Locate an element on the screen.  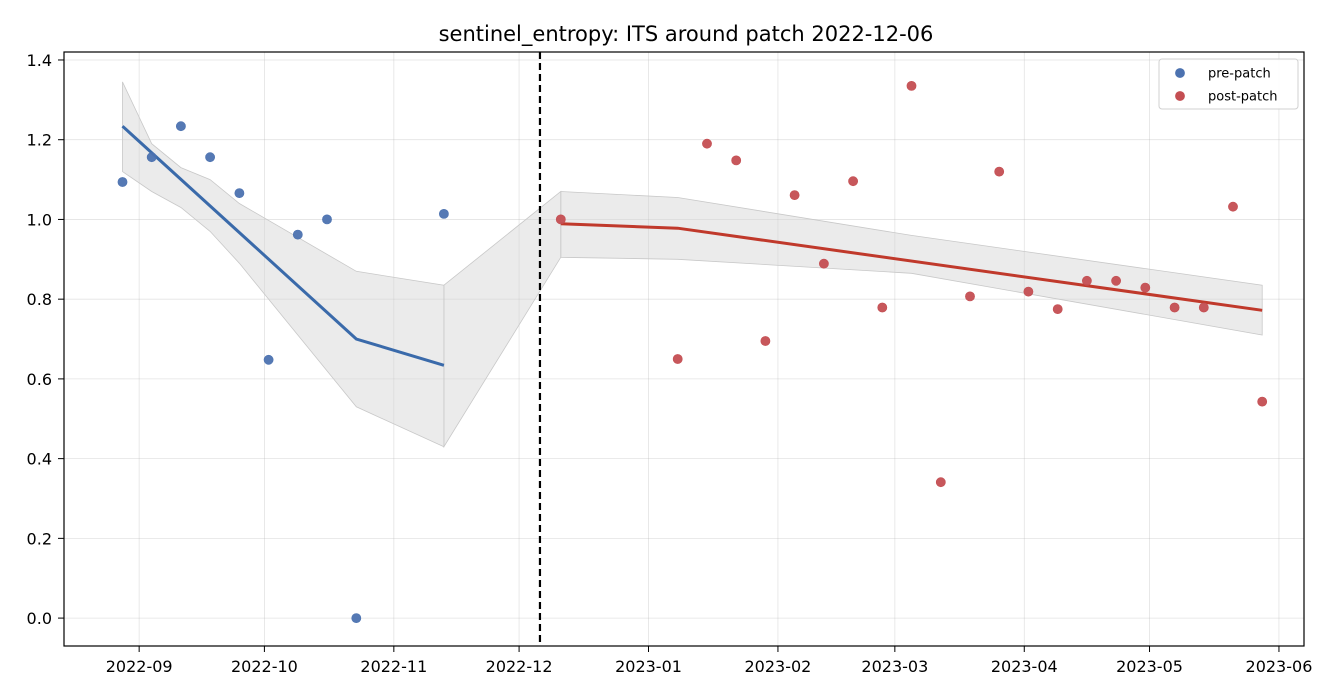
x-tick-label: 2022-10 is located at coordinates (264, 666).